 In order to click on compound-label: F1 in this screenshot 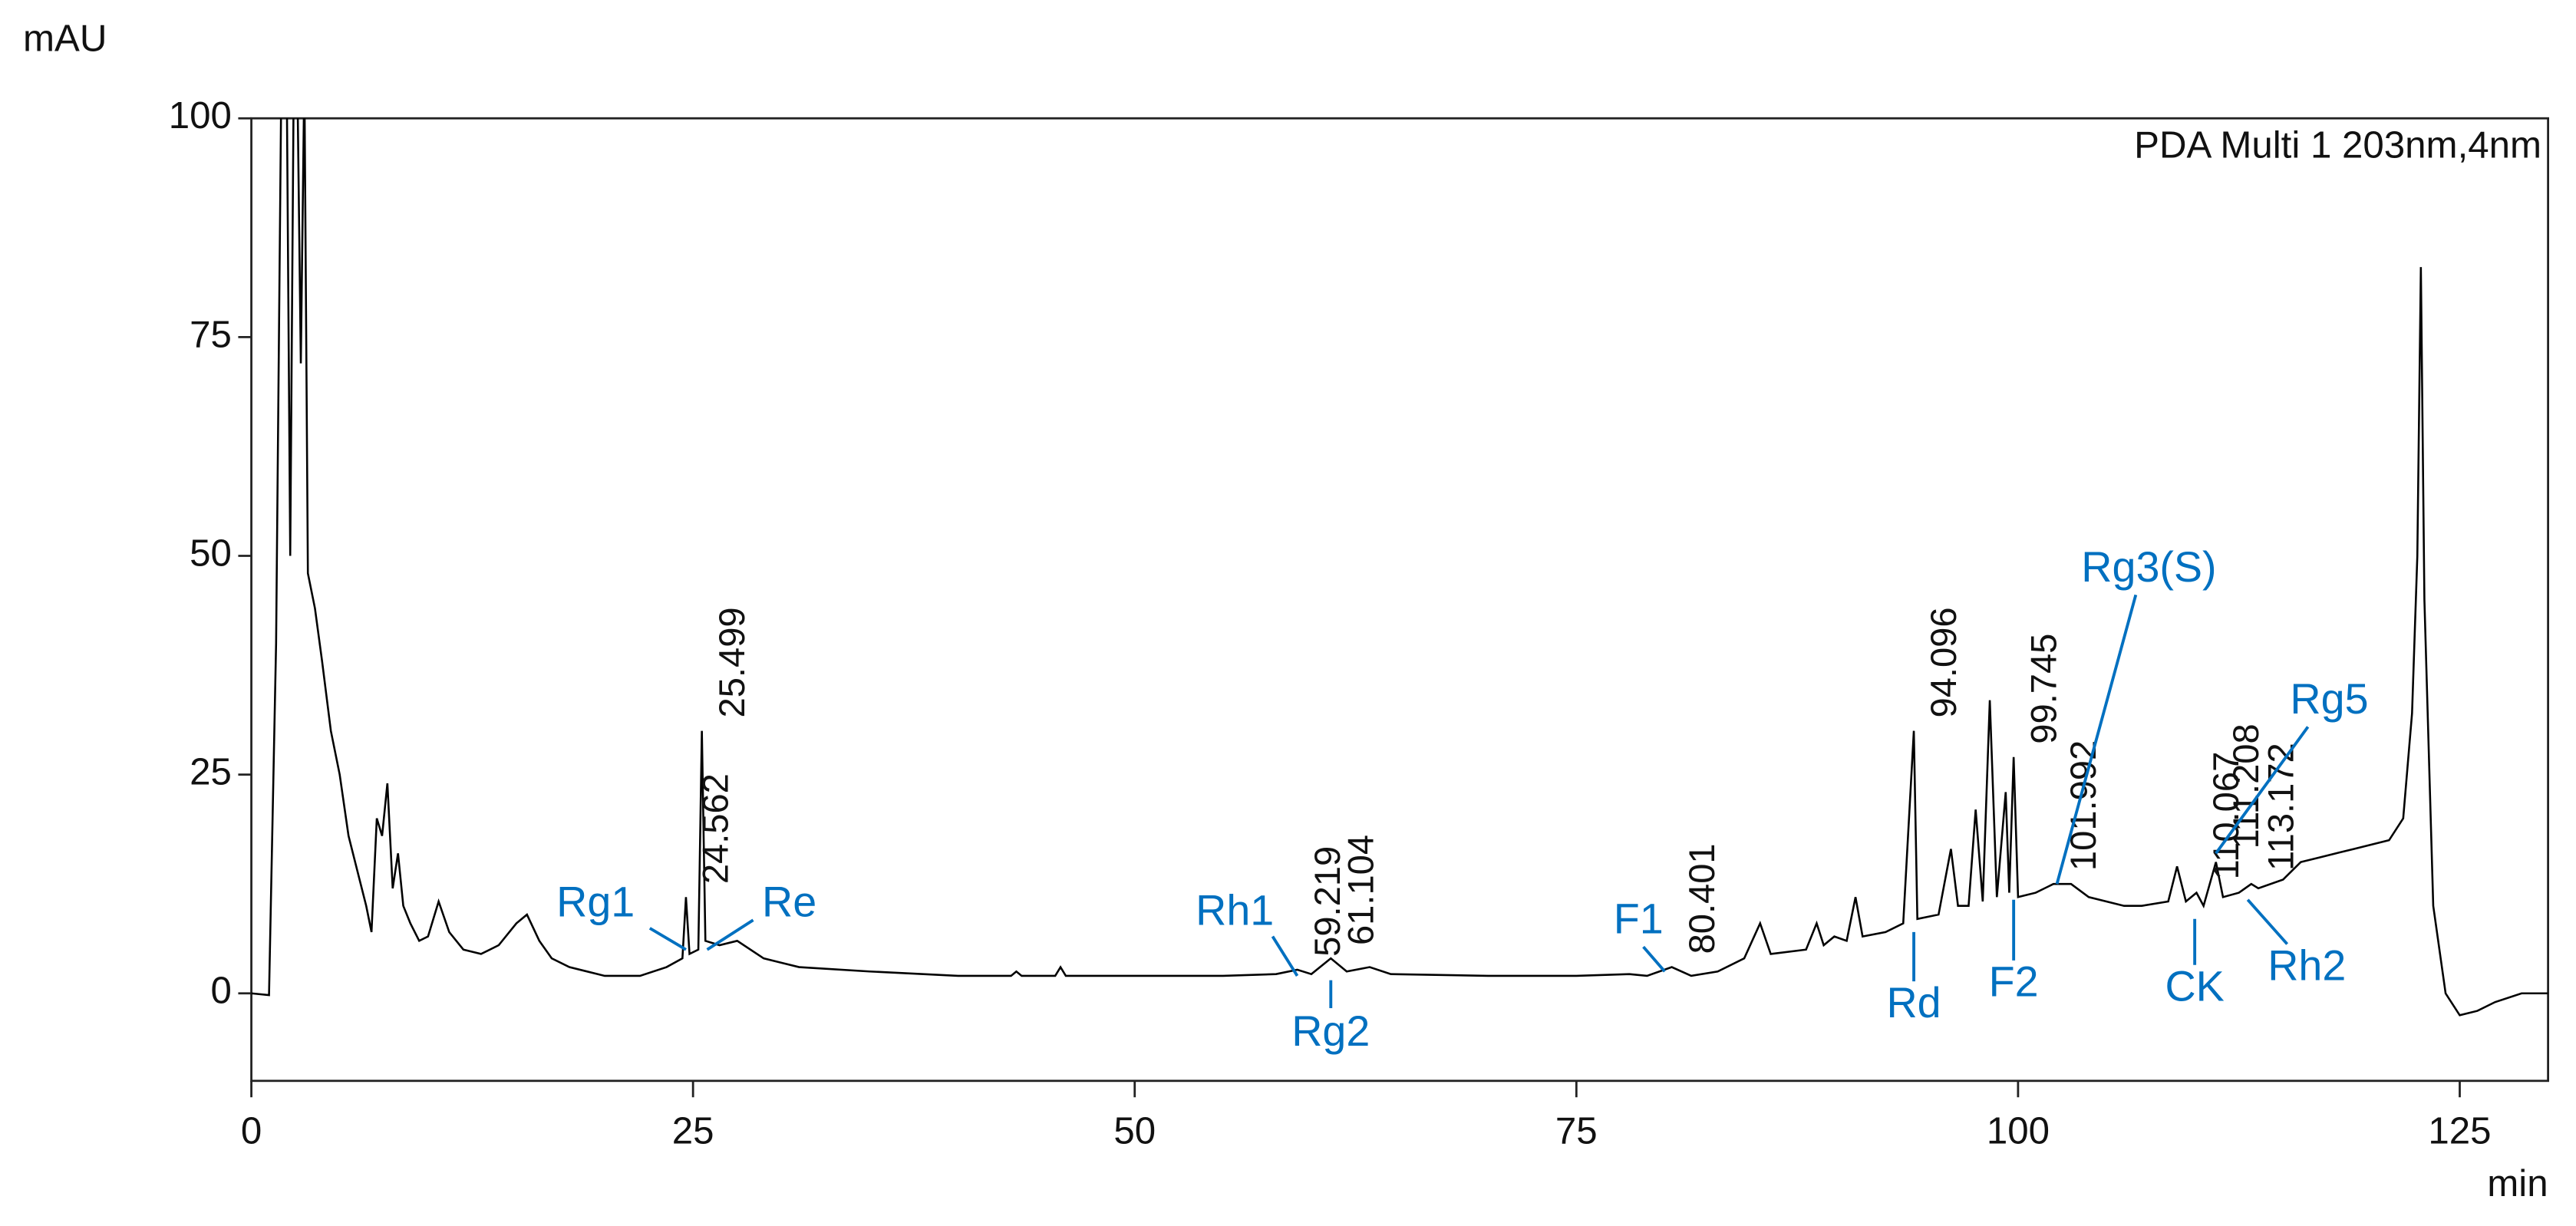, I will do `click(1639, 919)`.